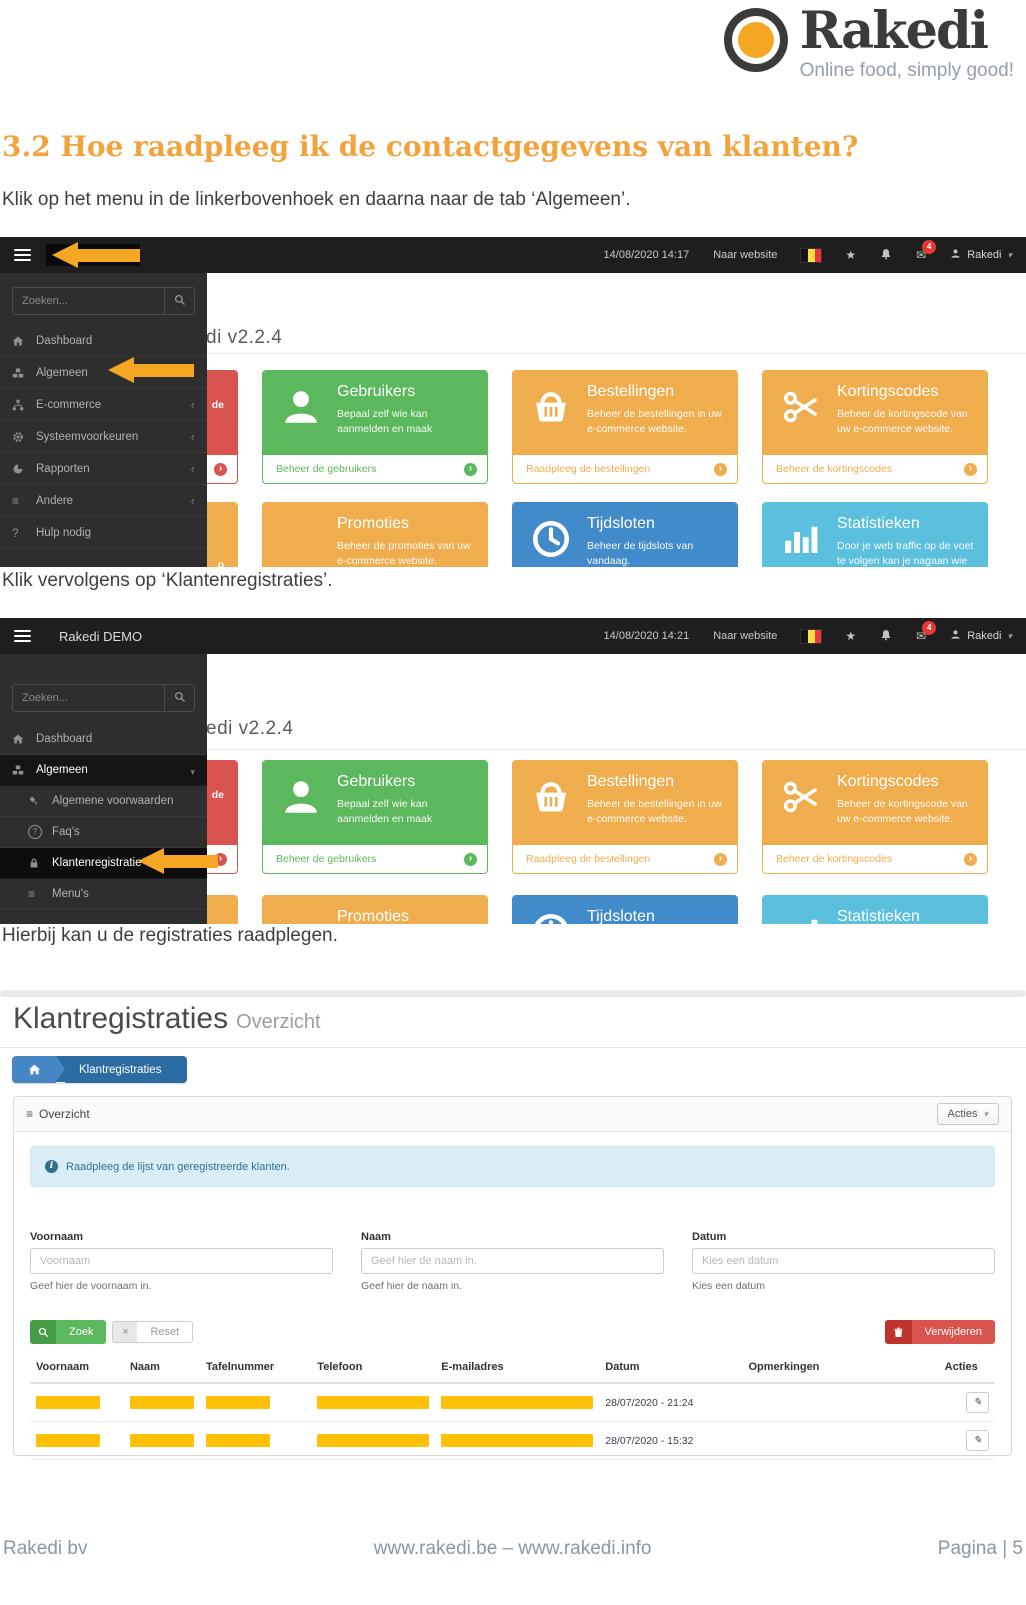  I want to click on caret-down-icon, so click(1009, 636).